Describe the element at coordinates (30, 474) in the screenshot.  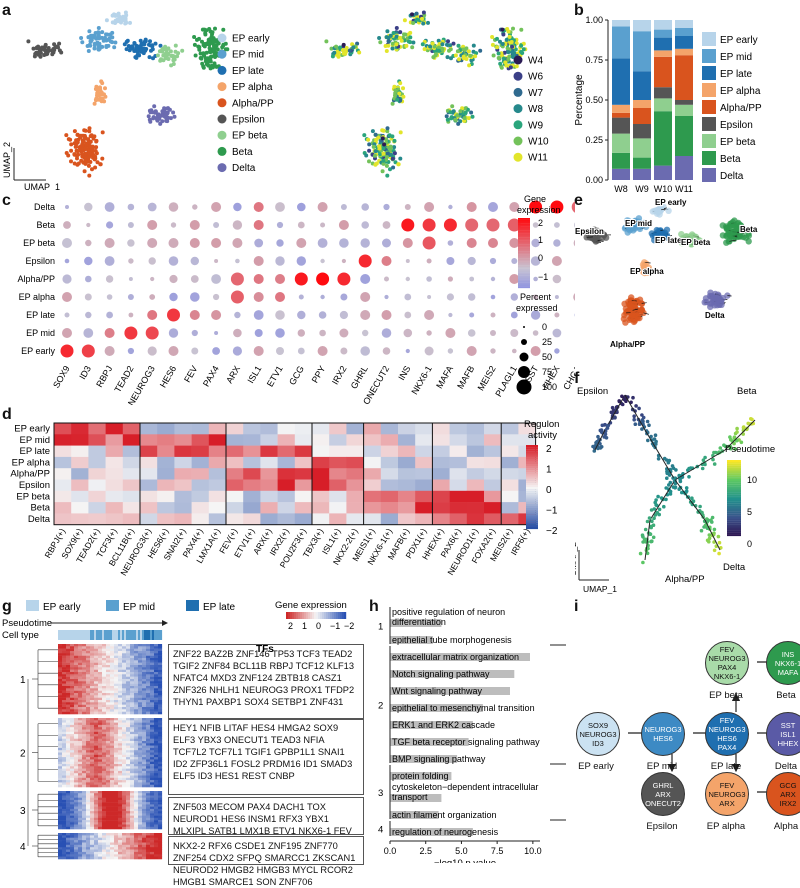
I see `row-label: Alpha/PP` at that location.